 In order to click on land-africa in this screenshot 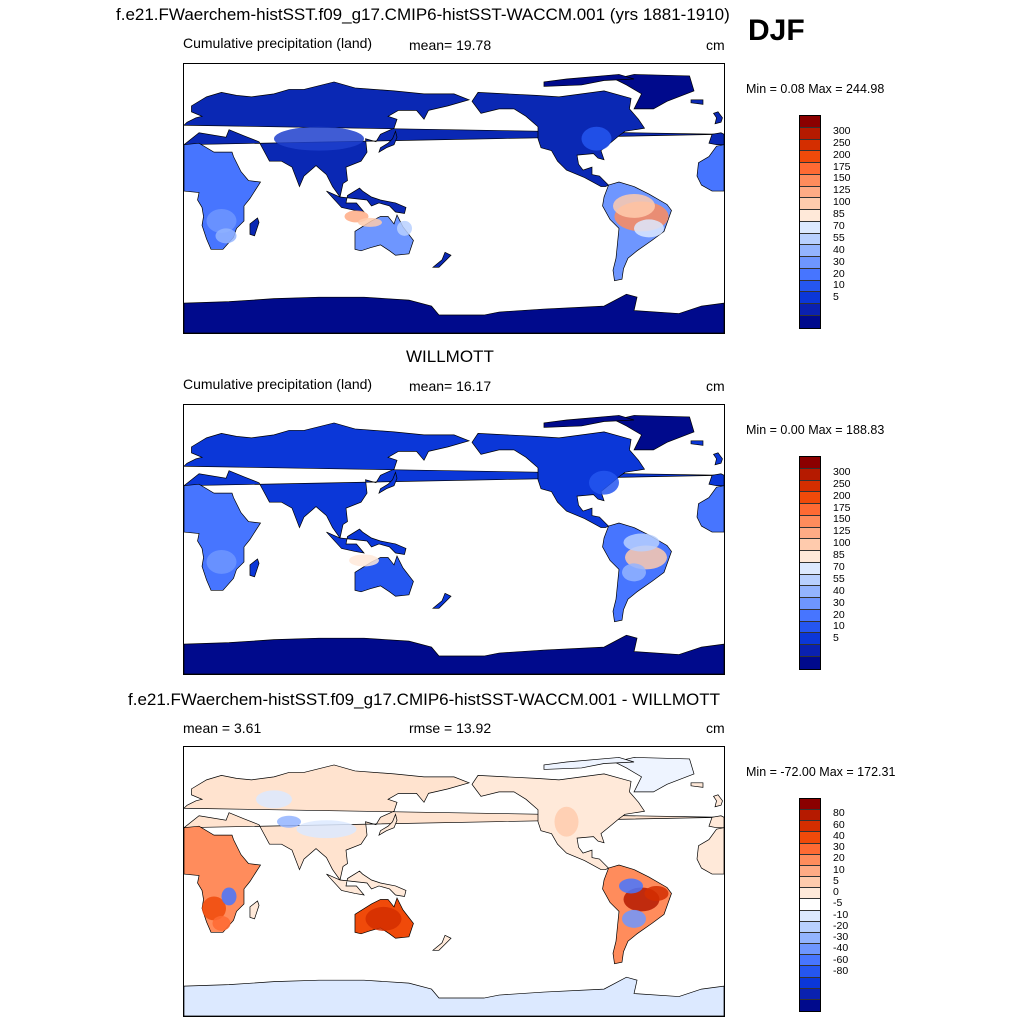, I will do `click(223, 537)`.